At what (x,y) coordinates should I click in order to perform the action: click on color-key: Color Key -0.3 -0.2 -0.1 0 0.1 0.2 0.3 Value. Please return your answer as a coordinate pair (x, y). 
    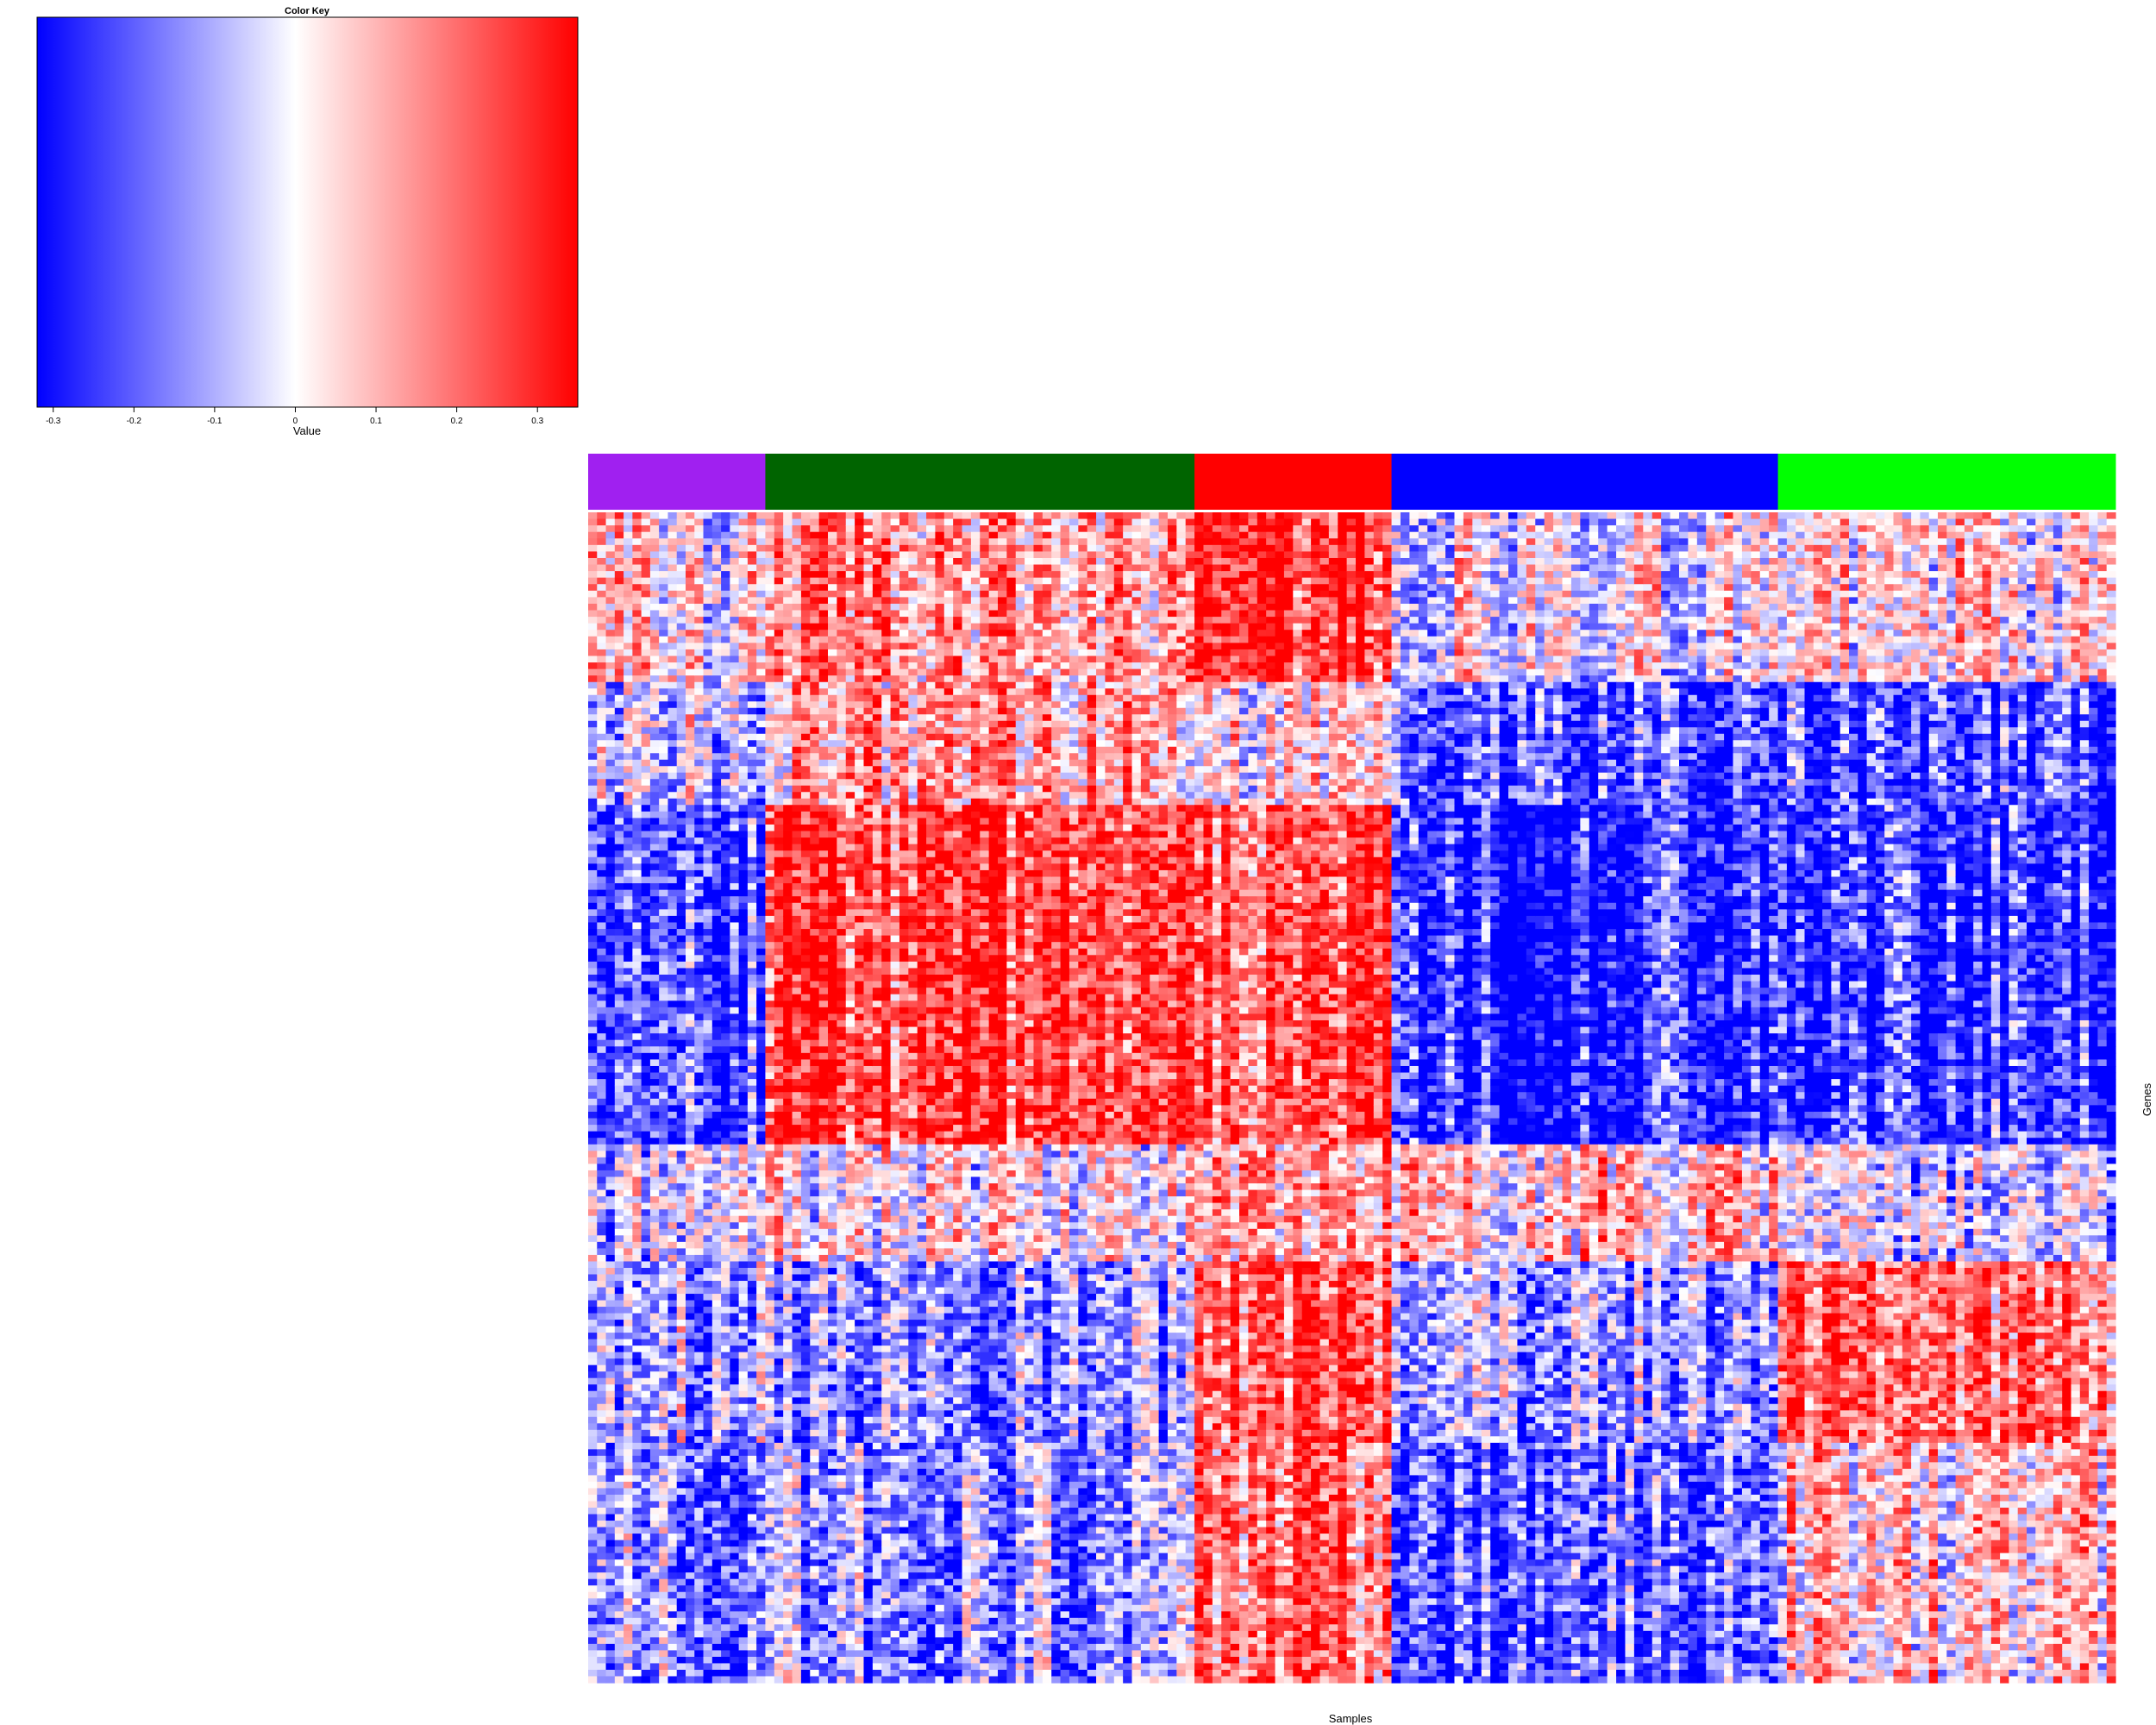
    Looking at the image, I should click on (307, 222).